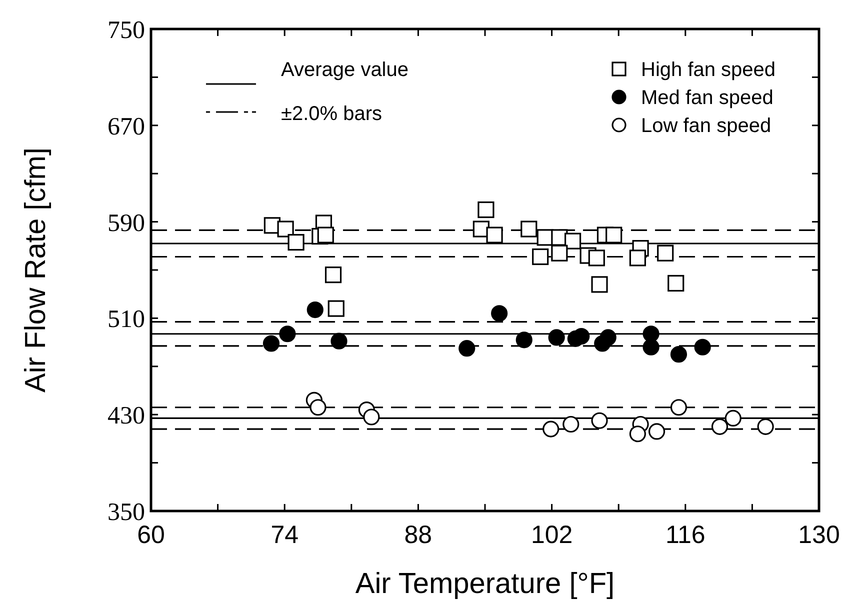  Describe the element at coordinates (819, 535) in the screenshot. I see `x-tick-label: 130` at that location.